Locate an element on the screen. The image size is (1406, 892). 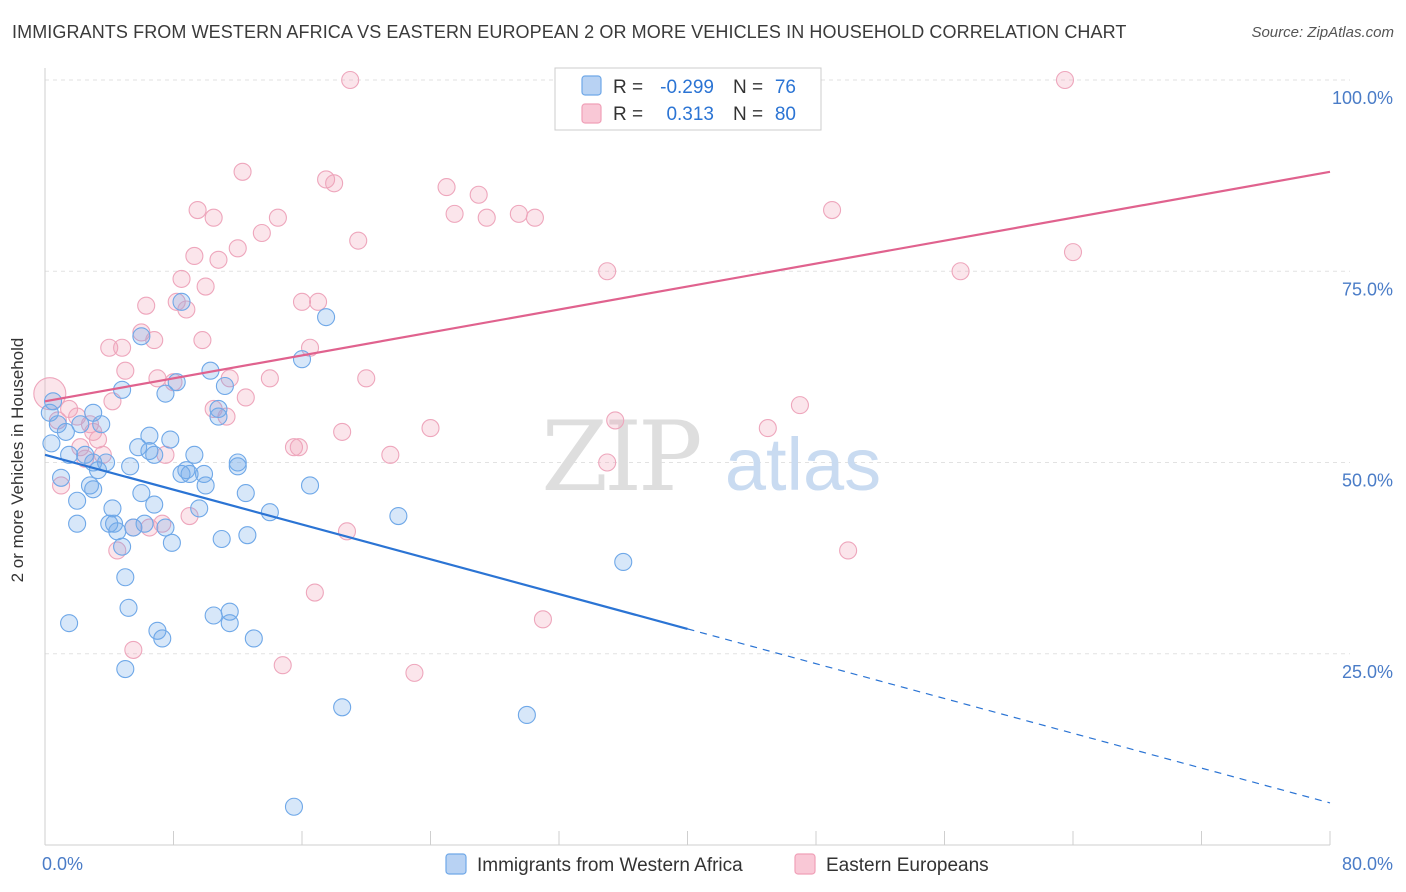
x-tick-labels: 0.0% 80.0% is located at coordinates (717, 864).